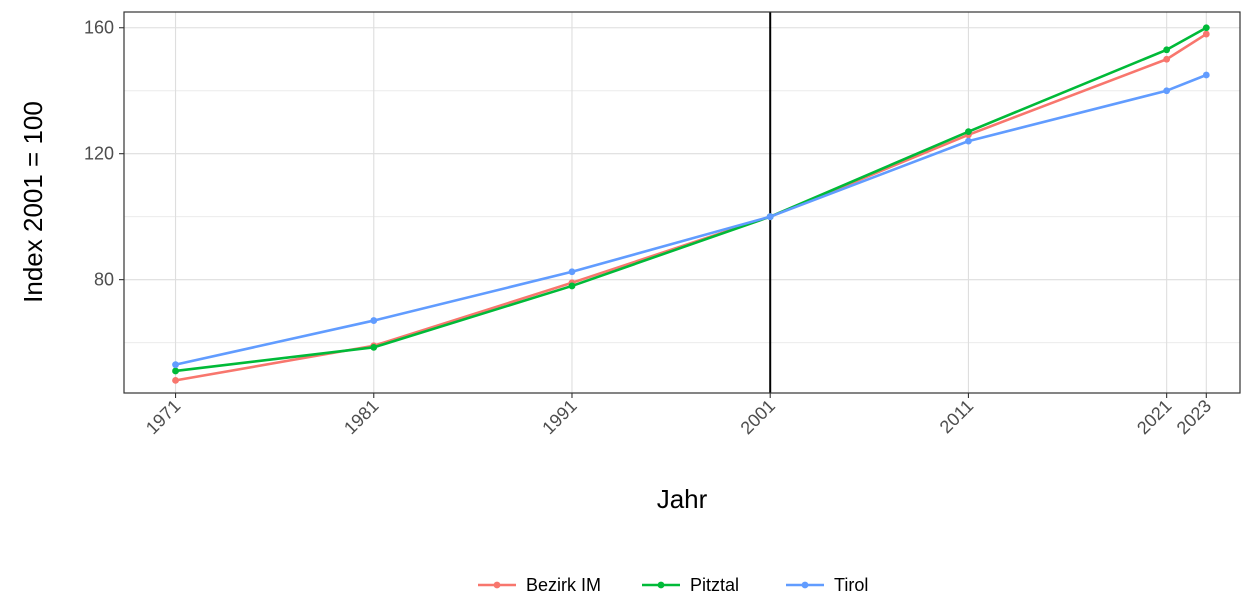 This screenshot has height=596, width=1257. Describe the element at coordinates (33, 202) in the screenshot. I see `y-axis-title: Index 2001 = 100` at that location.